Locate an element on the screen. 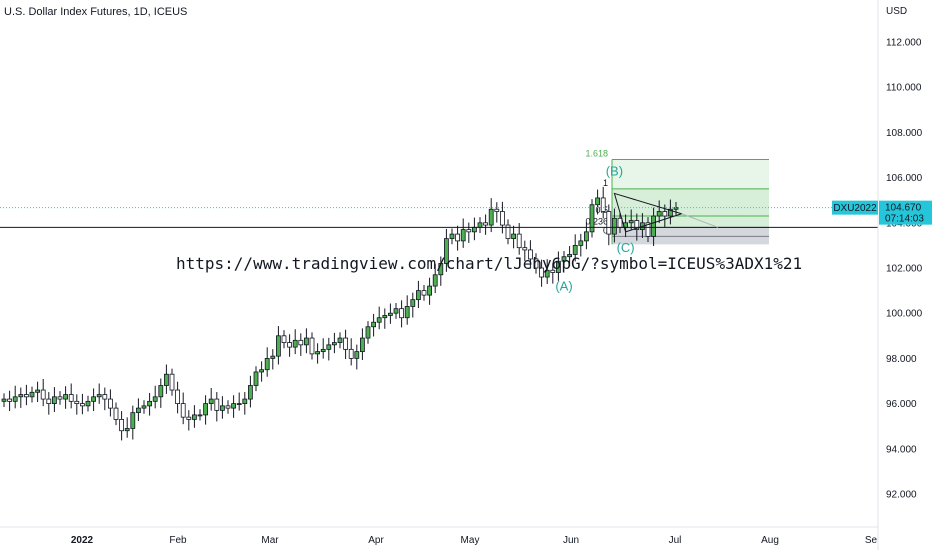 The width and height of the screenshot is (932, 550). time-tick-label: Apr is located at coordinates (376, 540).